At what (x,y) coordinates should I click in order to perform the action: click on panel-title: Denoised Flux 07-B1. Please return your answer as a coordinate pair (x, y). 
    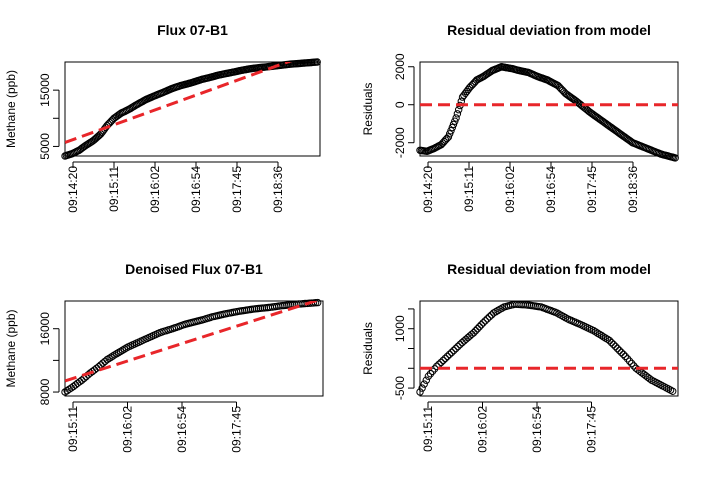
    Looking at the image, I should click on (194, 269).